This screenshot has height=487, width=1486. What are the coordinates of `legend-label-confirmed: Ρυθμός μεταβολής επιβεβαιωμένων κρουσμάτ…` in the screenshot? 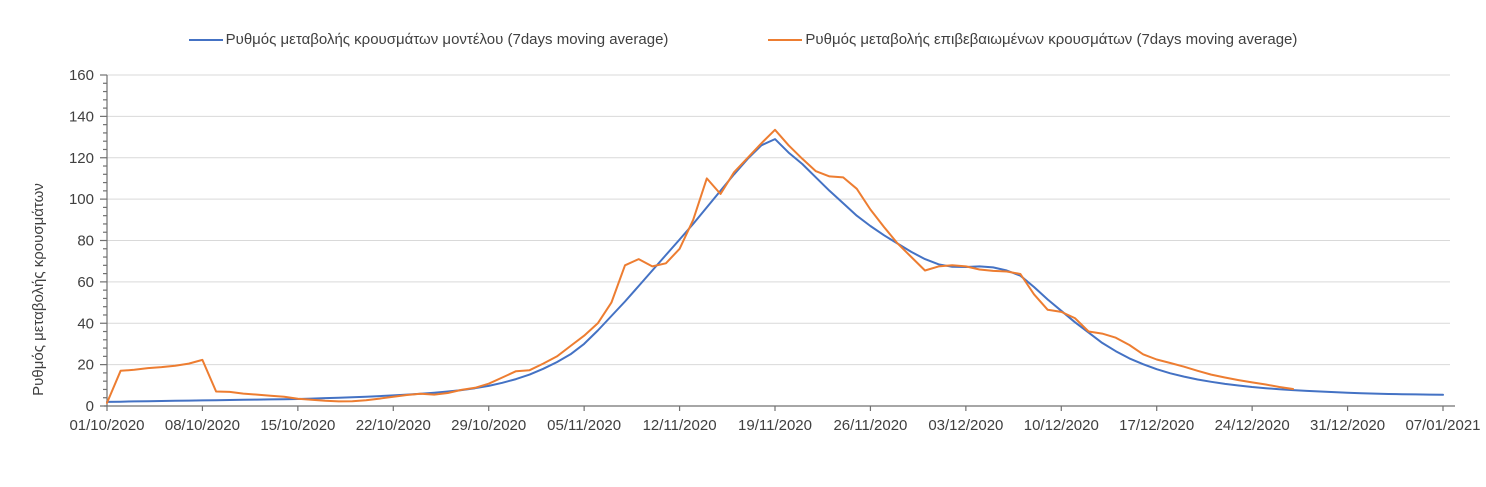 It's located at (1051, 39).